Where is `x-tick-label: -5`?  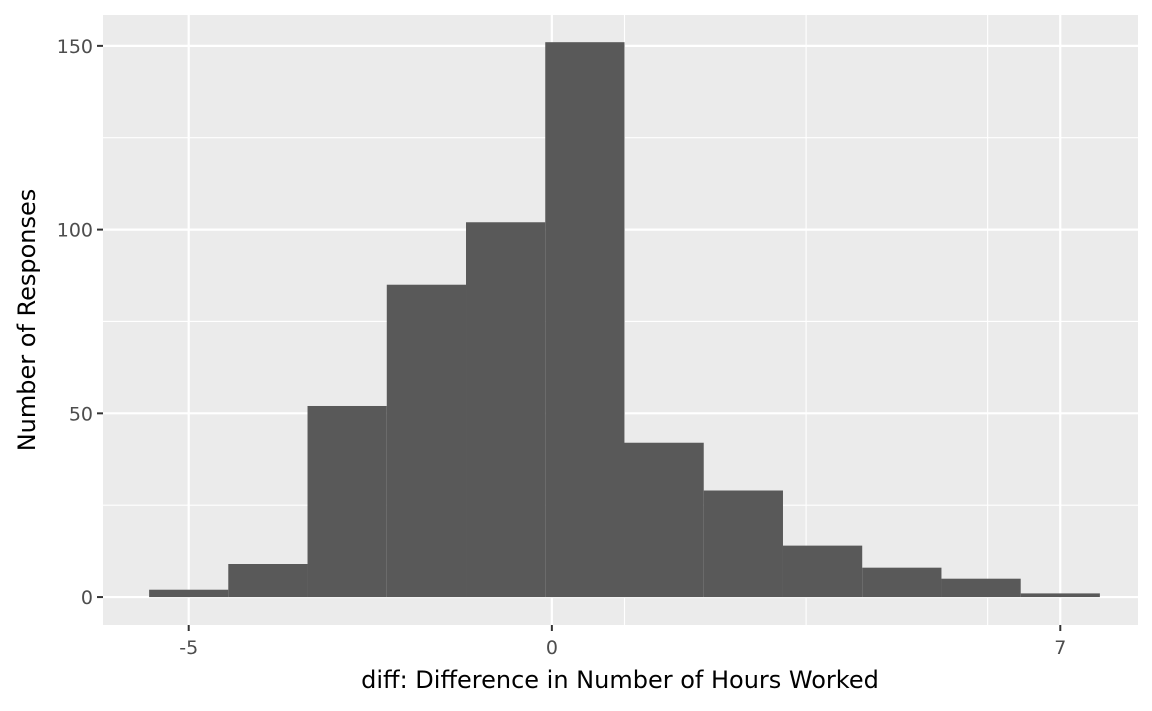 x-tick-label: -5 is located at coordinates (188, 648).